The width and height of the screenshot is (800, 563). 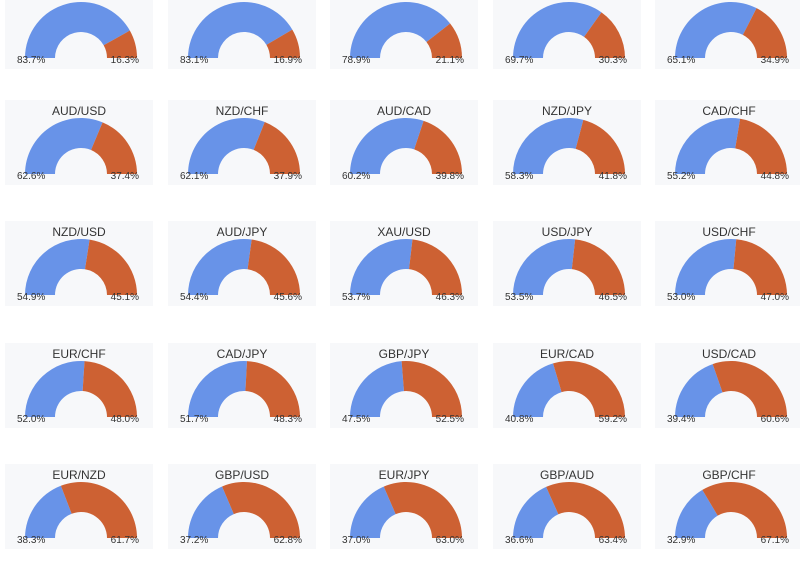 I want to click on gauge-title: AUD/USD, so click(x=78, y=111).